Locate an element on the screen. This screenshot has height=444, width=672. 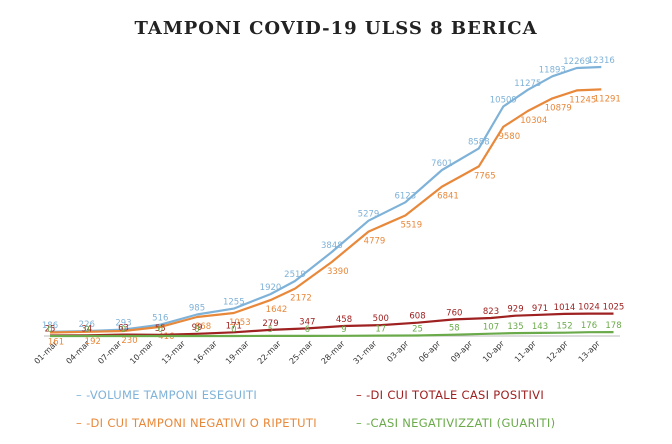
data-label: 458 is located at coordinates (344, 320).